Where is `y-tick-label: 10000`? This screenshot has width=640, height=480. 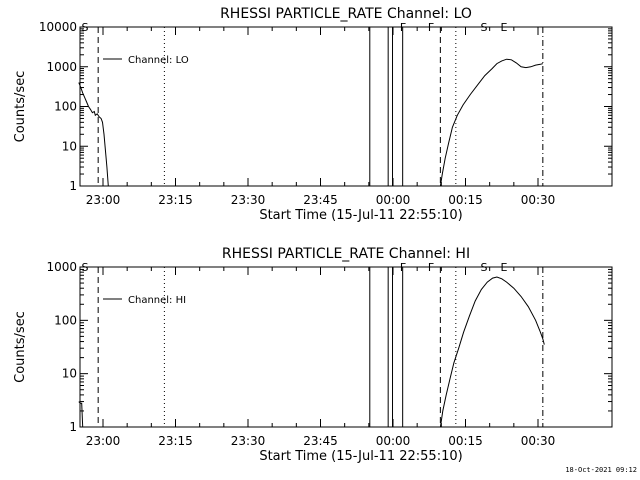
y-tick-label: 10000 is located at coordinates (58, 27).